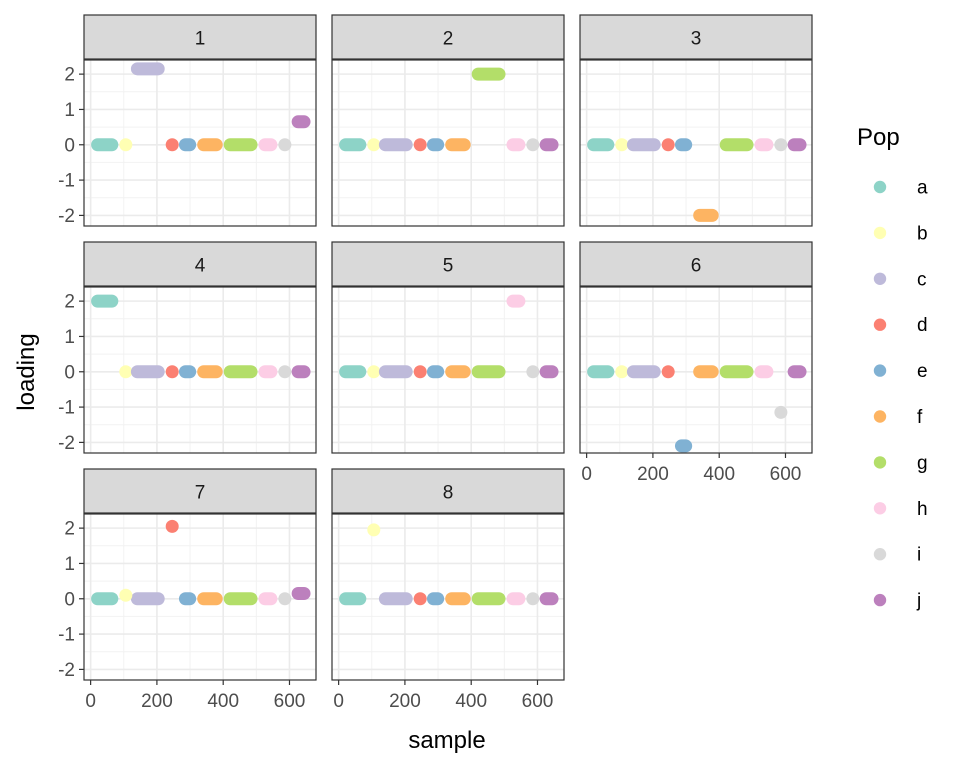 This screenshot has height=768, width=960. I want to click on legend-key-d, so click(880, 324).